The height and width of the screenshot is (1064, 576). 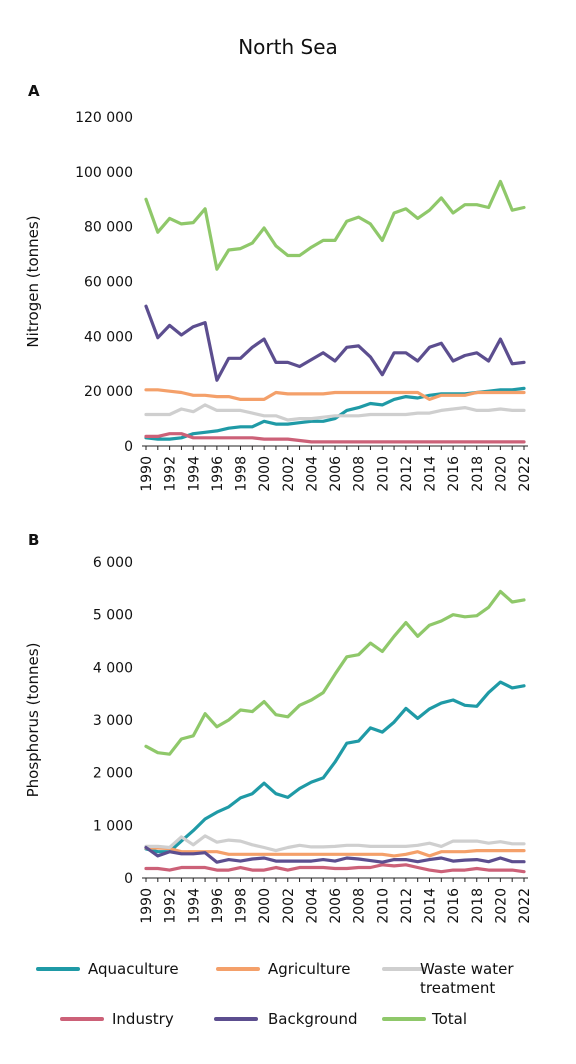 I want to click on y-axis-label: Nitrogen (tonnes), so click(x=33, y=281).